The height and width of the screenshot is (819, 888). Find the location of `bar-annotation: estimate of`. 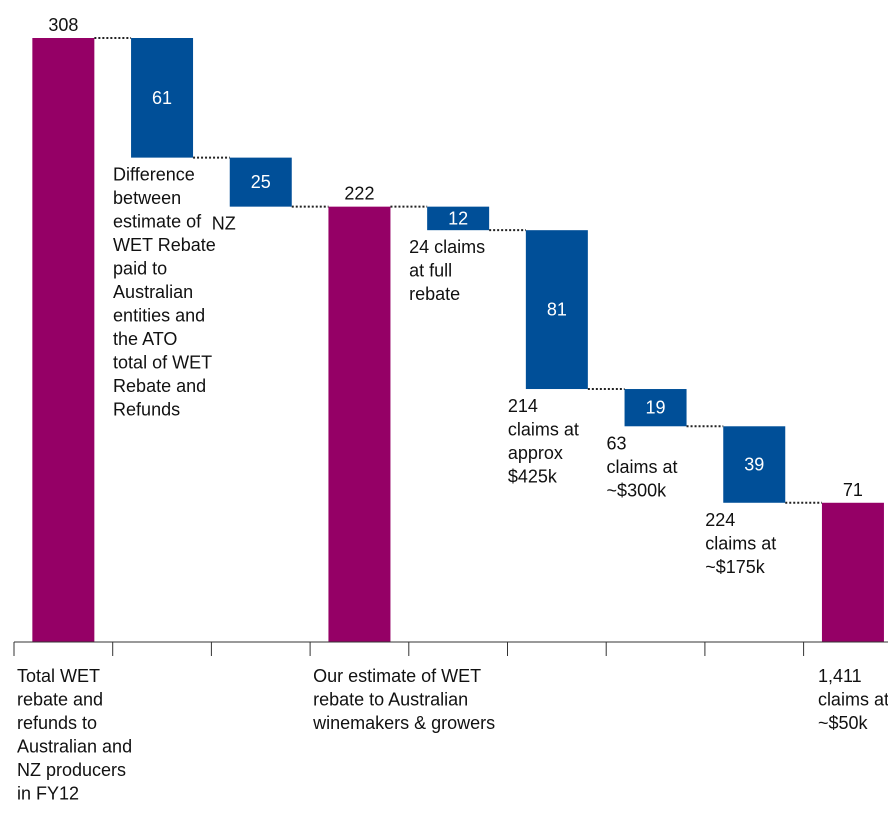

bar-annotation: estimate of is located at coordinates (157, 222).